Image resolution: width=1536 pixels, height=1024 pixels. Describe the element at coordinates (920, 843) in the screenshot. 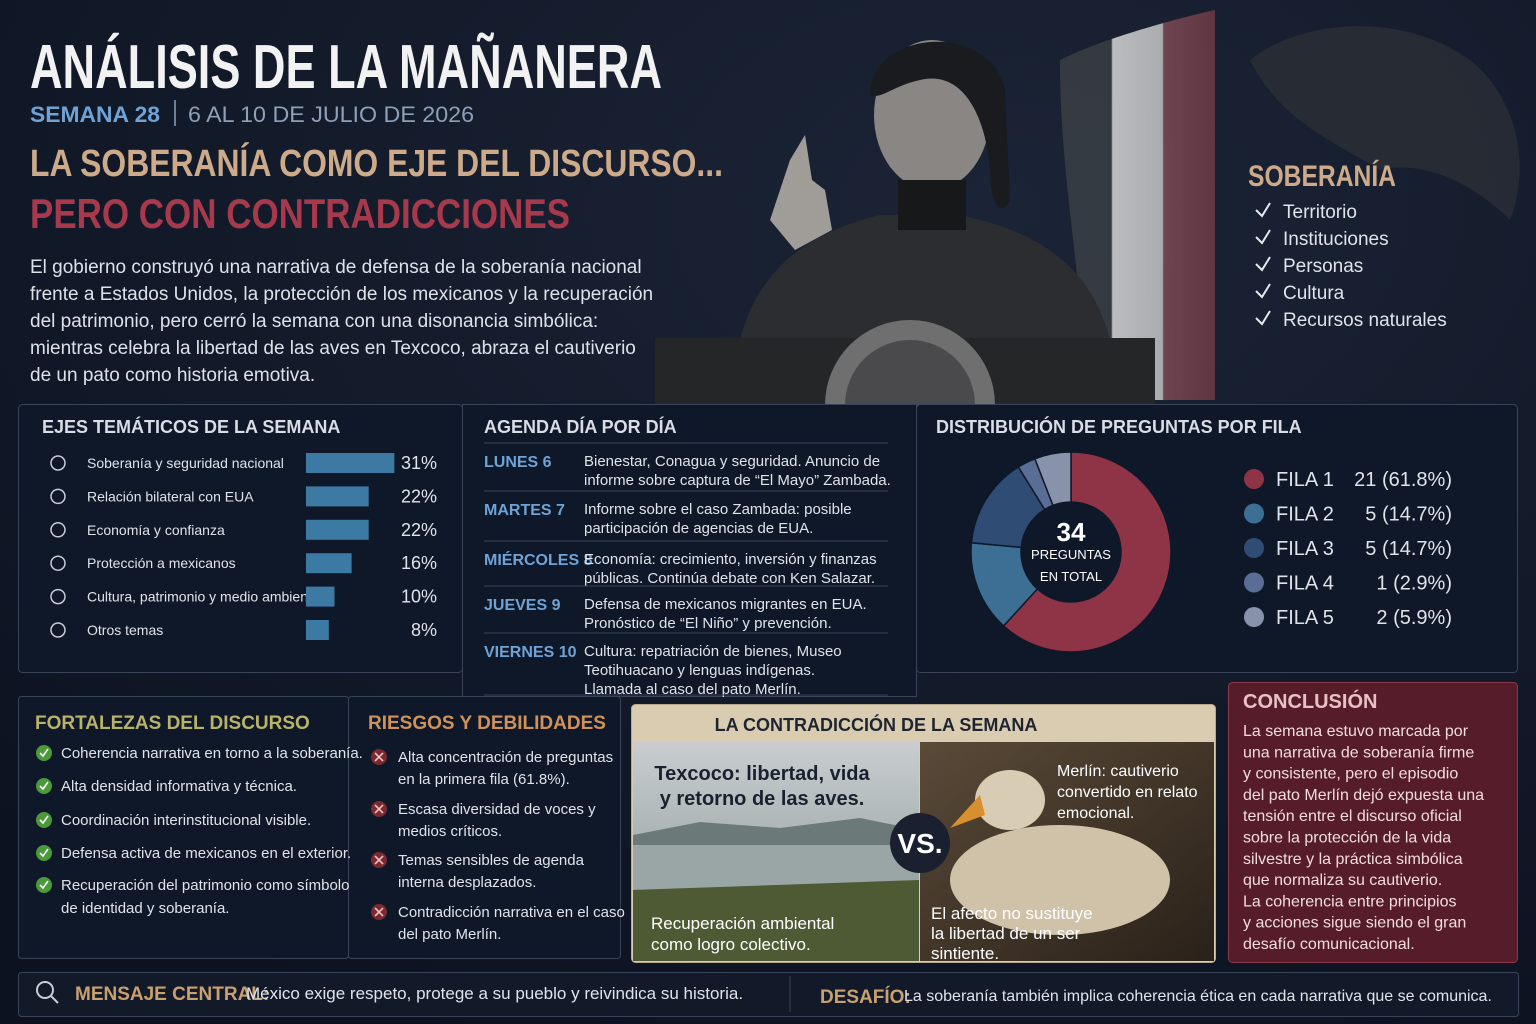

I see `vs-badge` at that location.